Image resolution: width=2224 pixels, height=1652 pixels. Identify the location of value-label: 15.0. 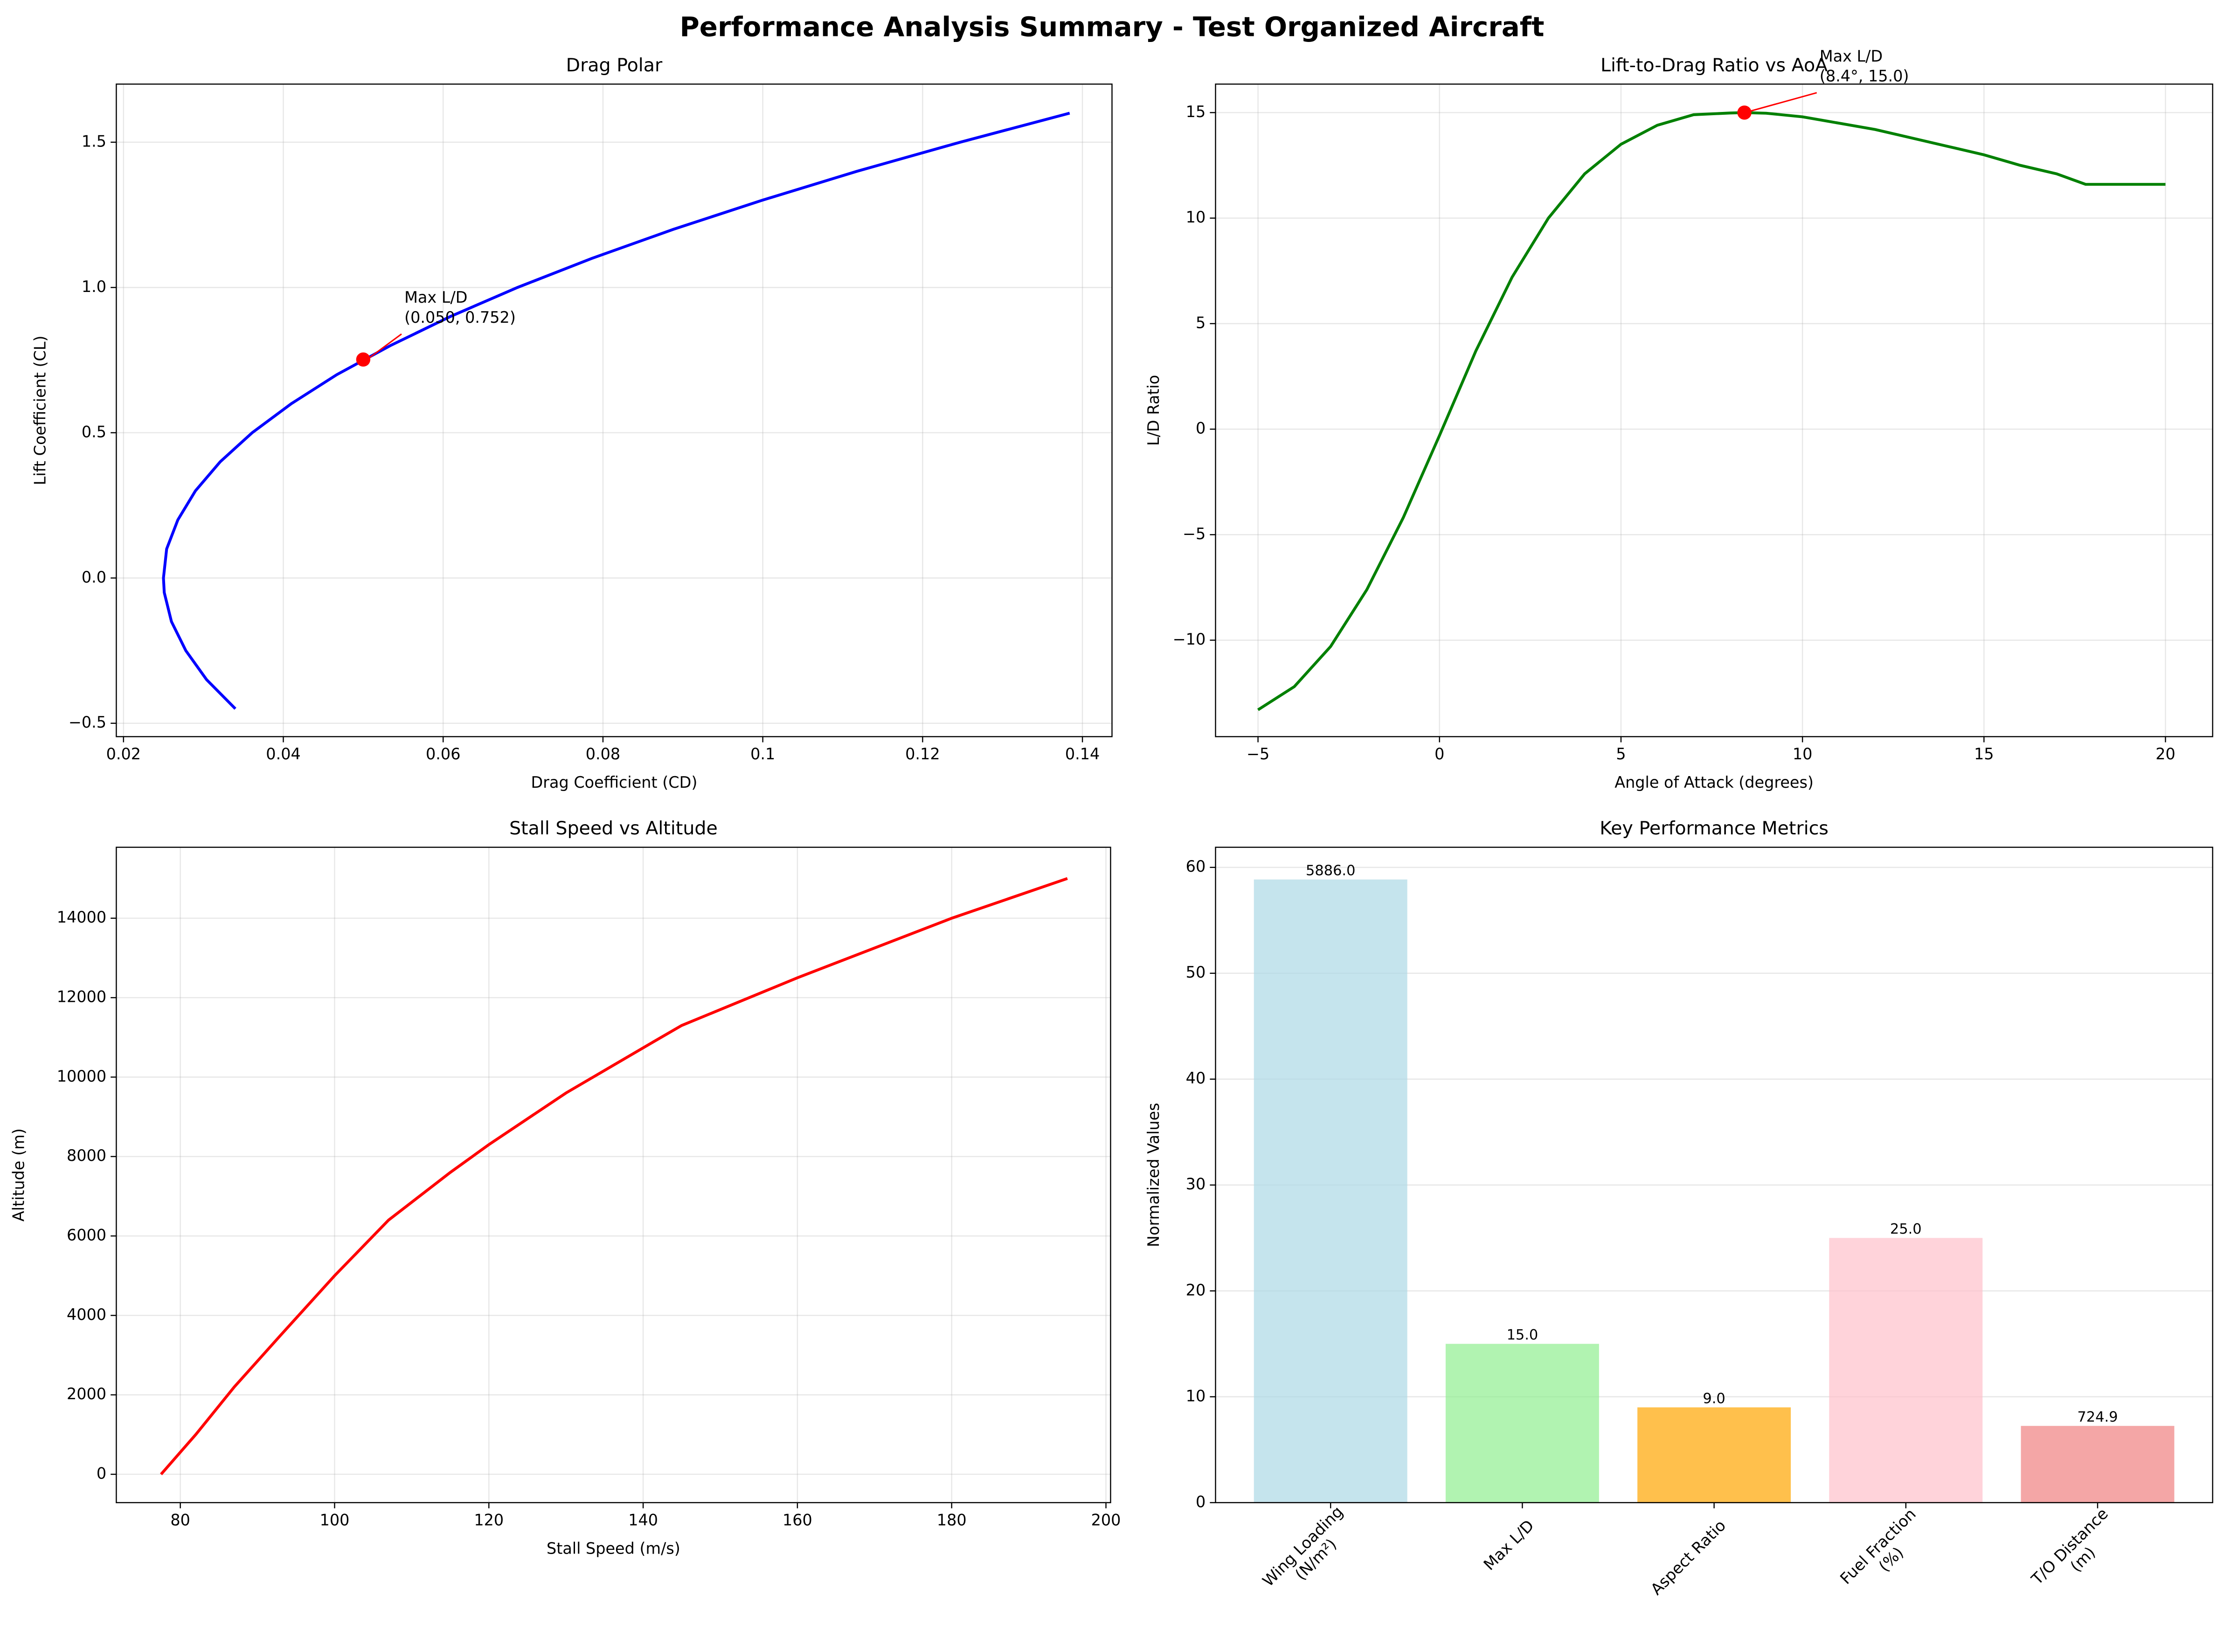
(1522, 1335).